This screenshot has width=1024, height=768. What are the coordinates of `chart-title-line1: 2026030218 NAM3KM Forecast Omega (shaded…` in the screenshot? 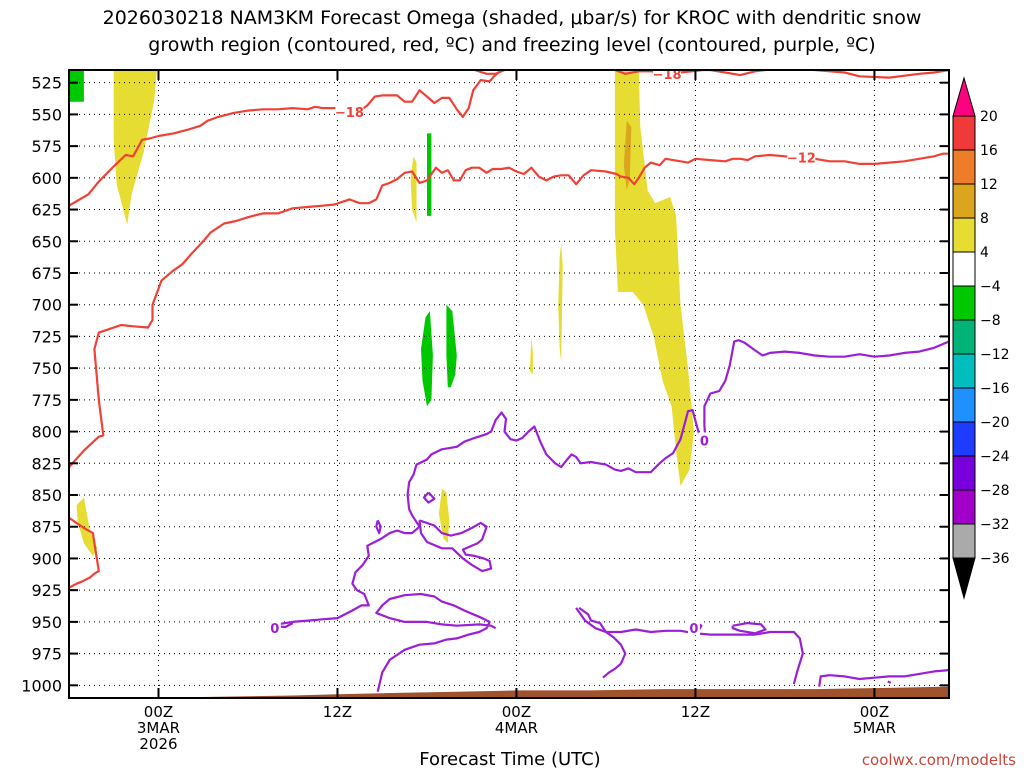 It's located at (512, 18).